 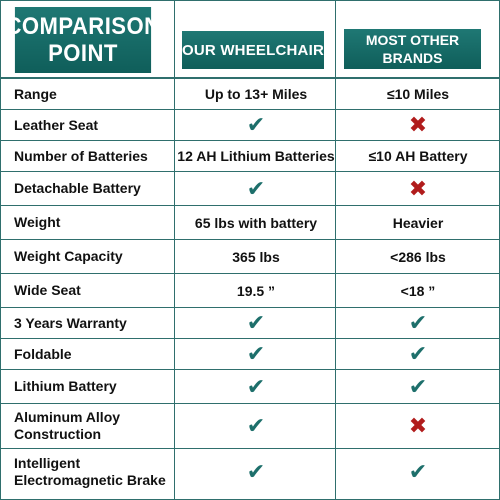 I want to click on row-label: Weight, so click(x=37, y=222).